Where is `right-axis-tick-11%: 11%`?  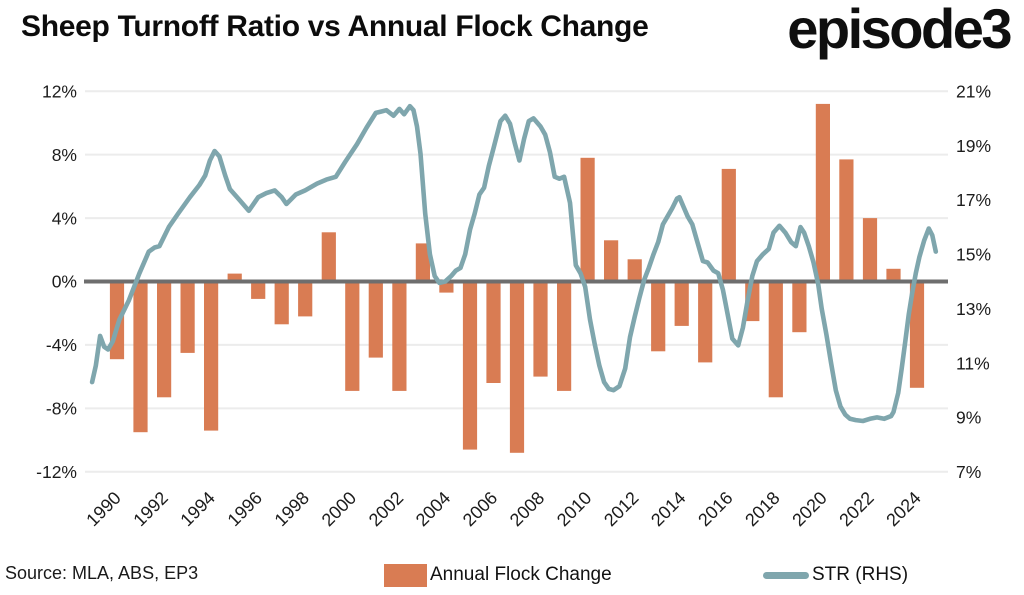
right-axis-tick-11%: 11% is located at coordinates (973, 363).